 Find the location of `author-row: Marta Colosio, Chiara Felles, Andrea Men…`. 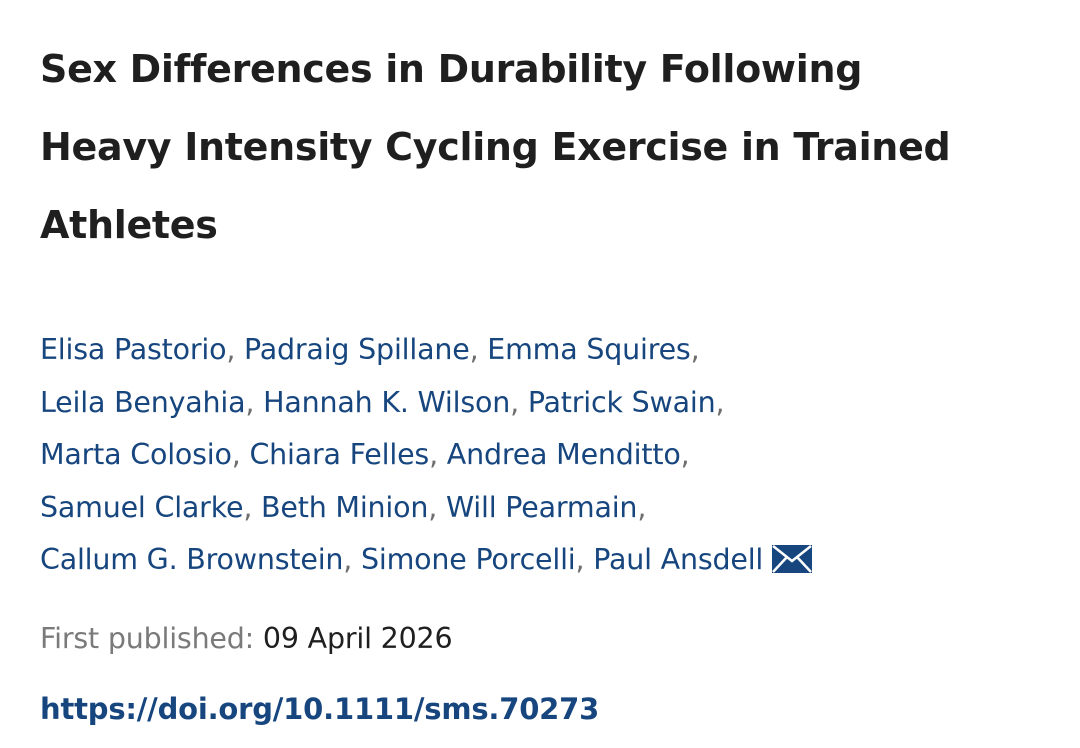

author-row: Marta Colosio, Chiara Felles, Andrea Men… is located at coordinates (545, 455).